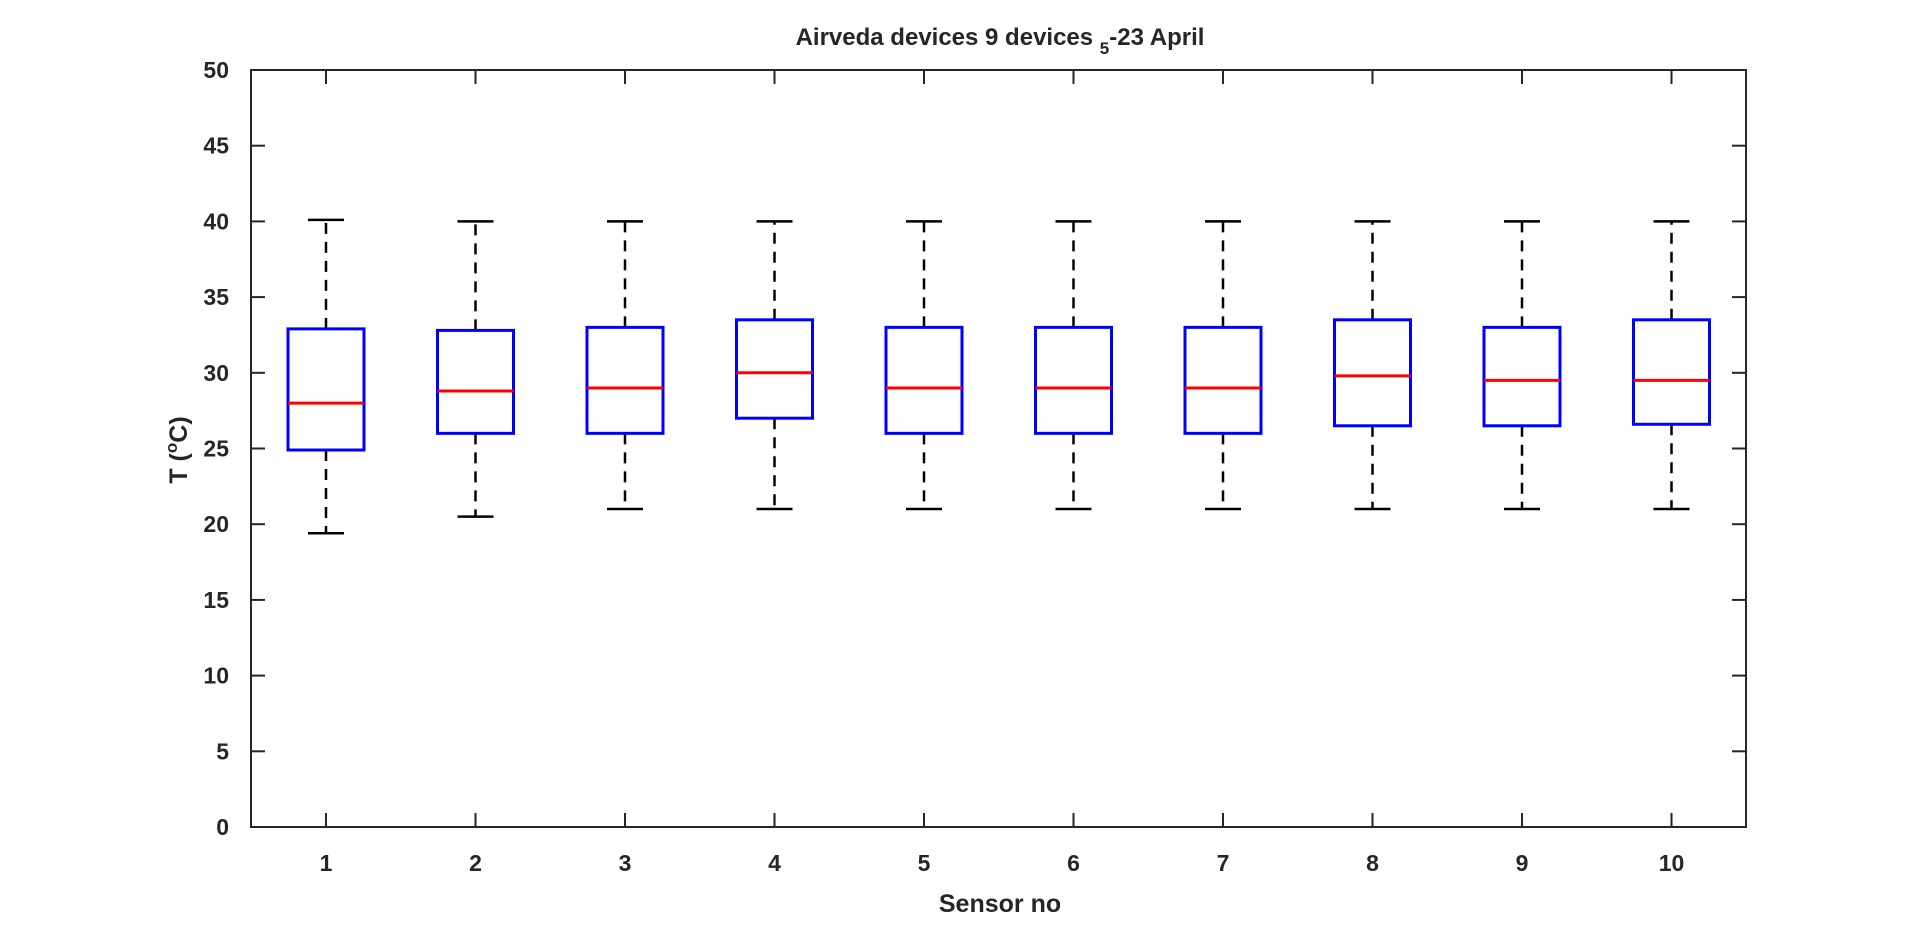  Describe the element at coordinates (1104, 48) in the screenshot. I see `title-subscript: 5` at that location.